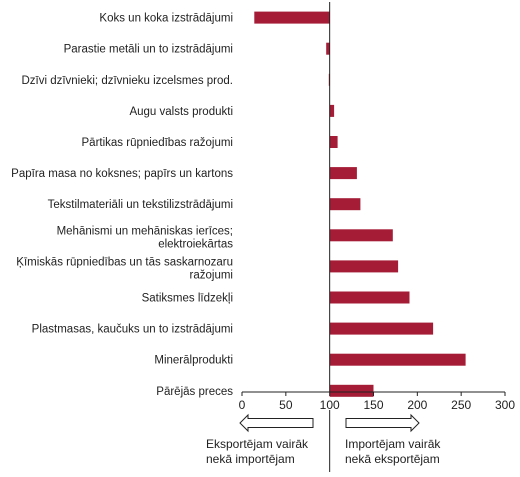 Image resolution: width=520 pixels, height=477 pixels. What do you see at coordinates (187, 299) in the screenshot?
I see `category-label: Satiksmes līdzekļi` at bounding box center [187, 299].